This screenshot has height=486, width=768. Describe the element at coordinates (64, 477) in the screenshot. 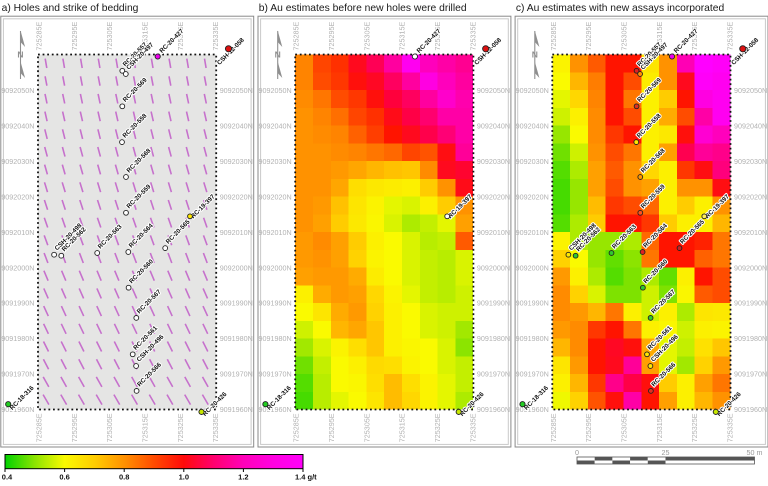

I see `svg-text: 0.6` at that location.